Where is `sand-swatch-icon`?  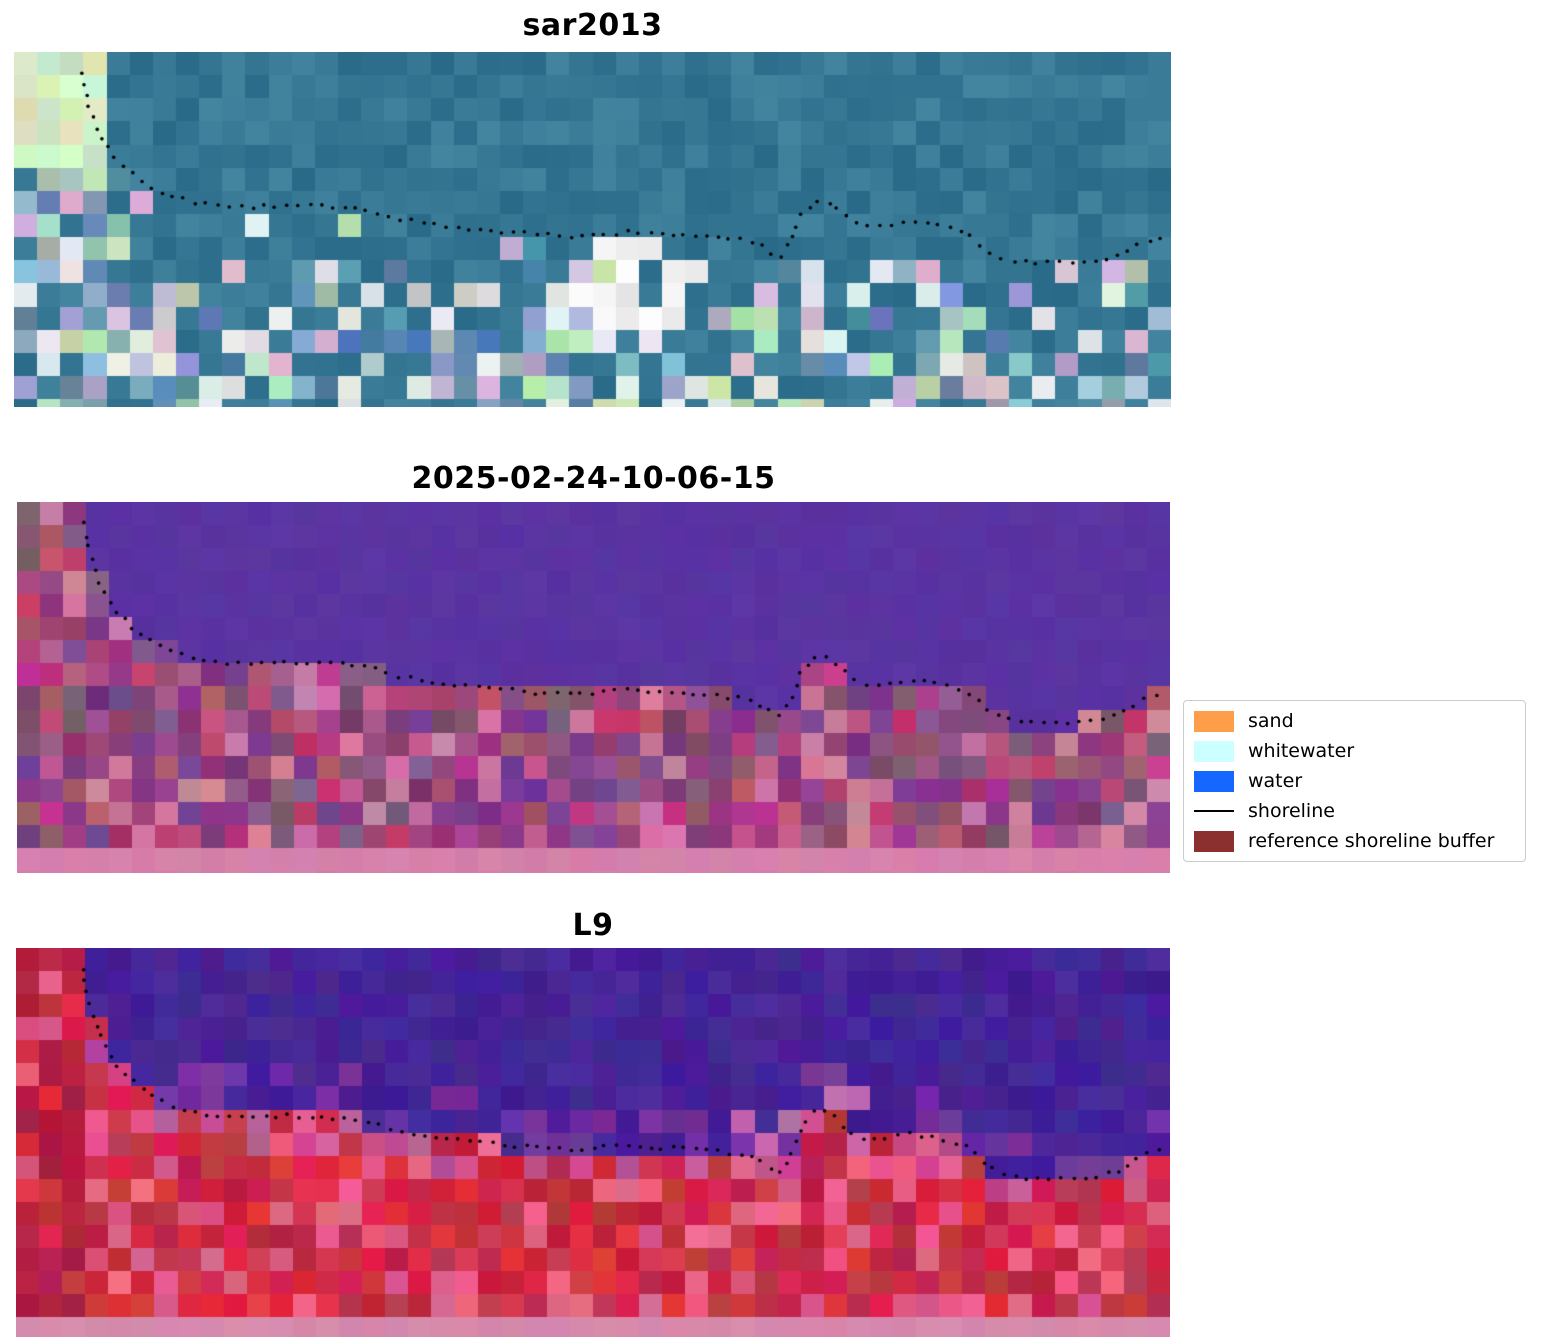 sand-swatch-icon is located at coordinates (1214, 721).